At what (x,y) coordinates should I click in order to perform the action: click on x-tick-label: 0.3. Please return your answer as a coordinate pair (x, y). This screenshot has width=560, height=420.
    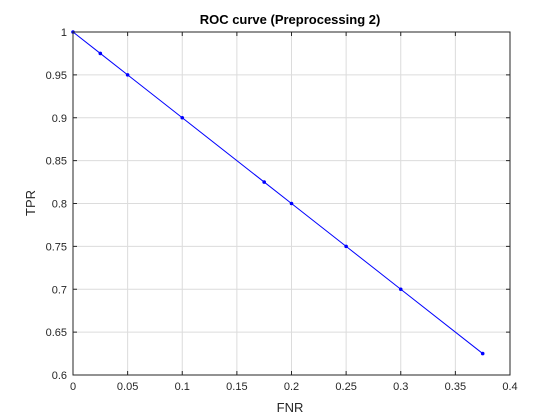
    Looking at the image, I should click on (400, 387).